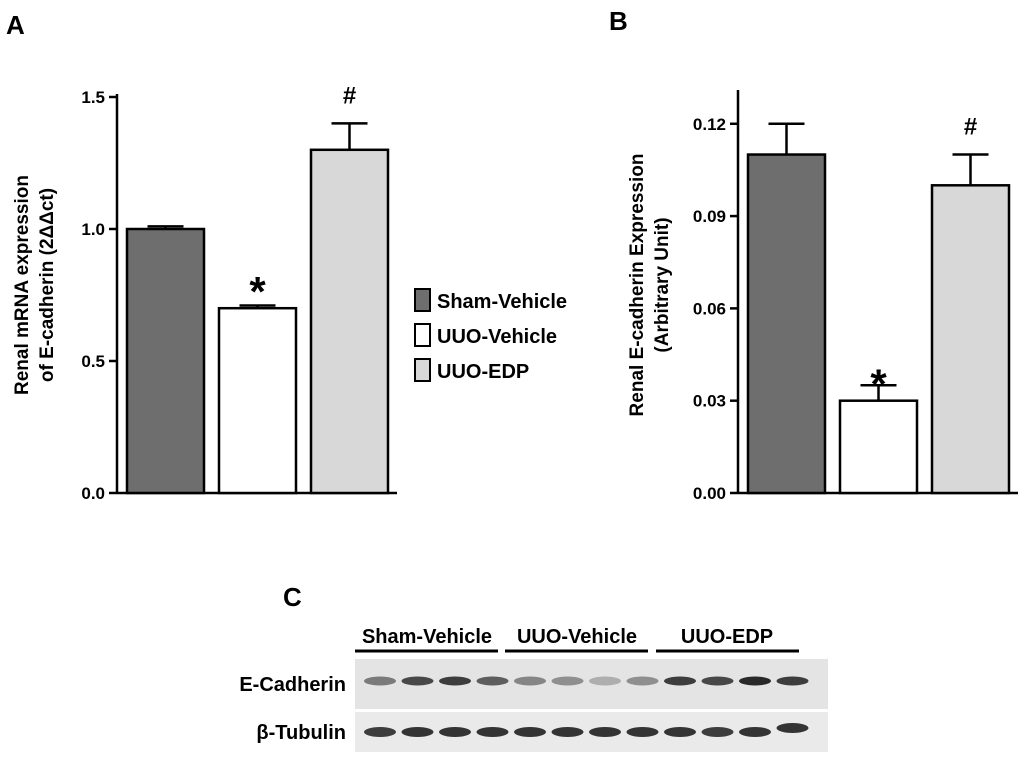  I want to click on blot-row-label: β-Tubulin, so click(301, 733).